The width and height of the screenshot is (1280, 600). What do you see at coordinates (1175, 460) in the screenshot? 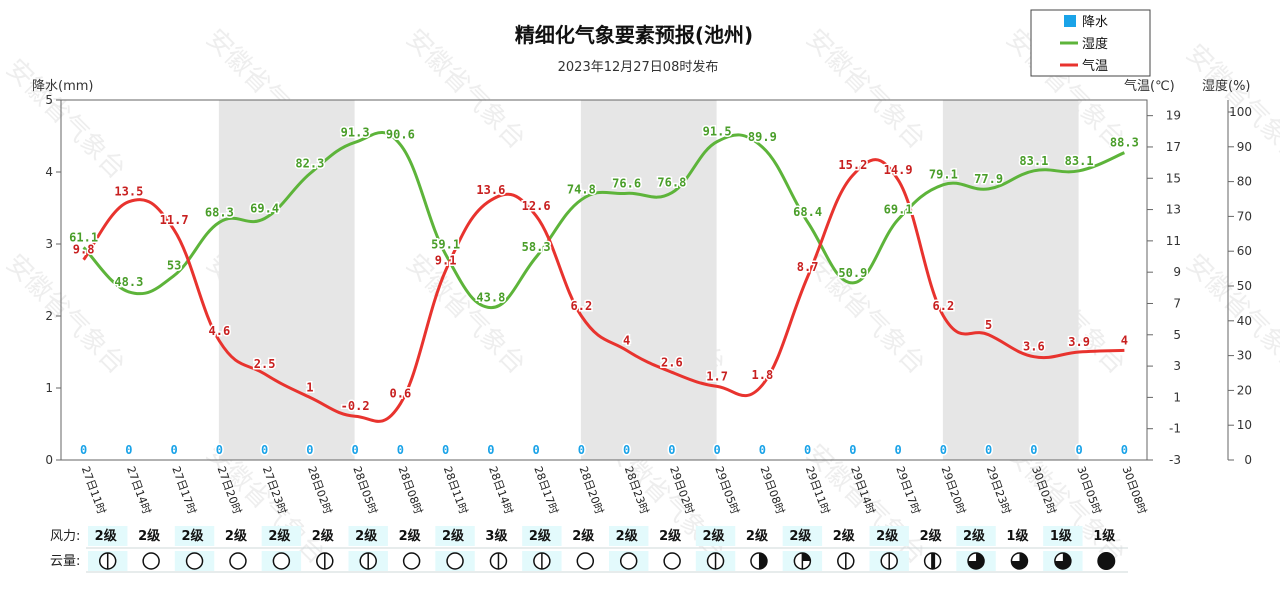
I see `temp-tick-label: -3` at bounding box center [1175, 460].